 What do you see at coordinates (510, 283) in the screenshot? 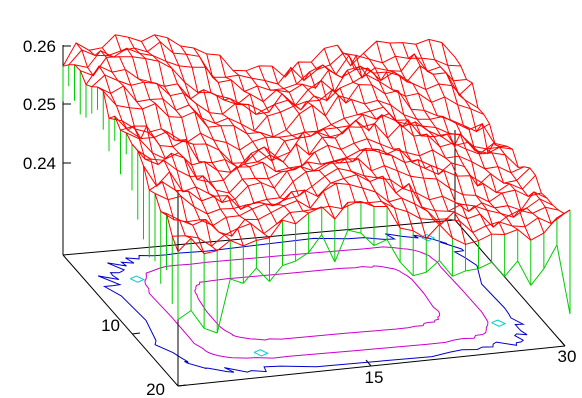
I see `base-edge-right` at bounding box center [510, 283].